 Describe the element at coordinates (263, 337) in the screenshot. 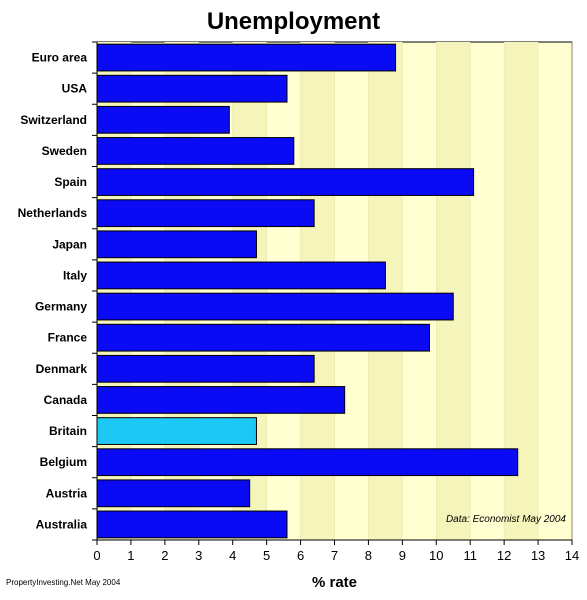

I see `bar-france` at that location.